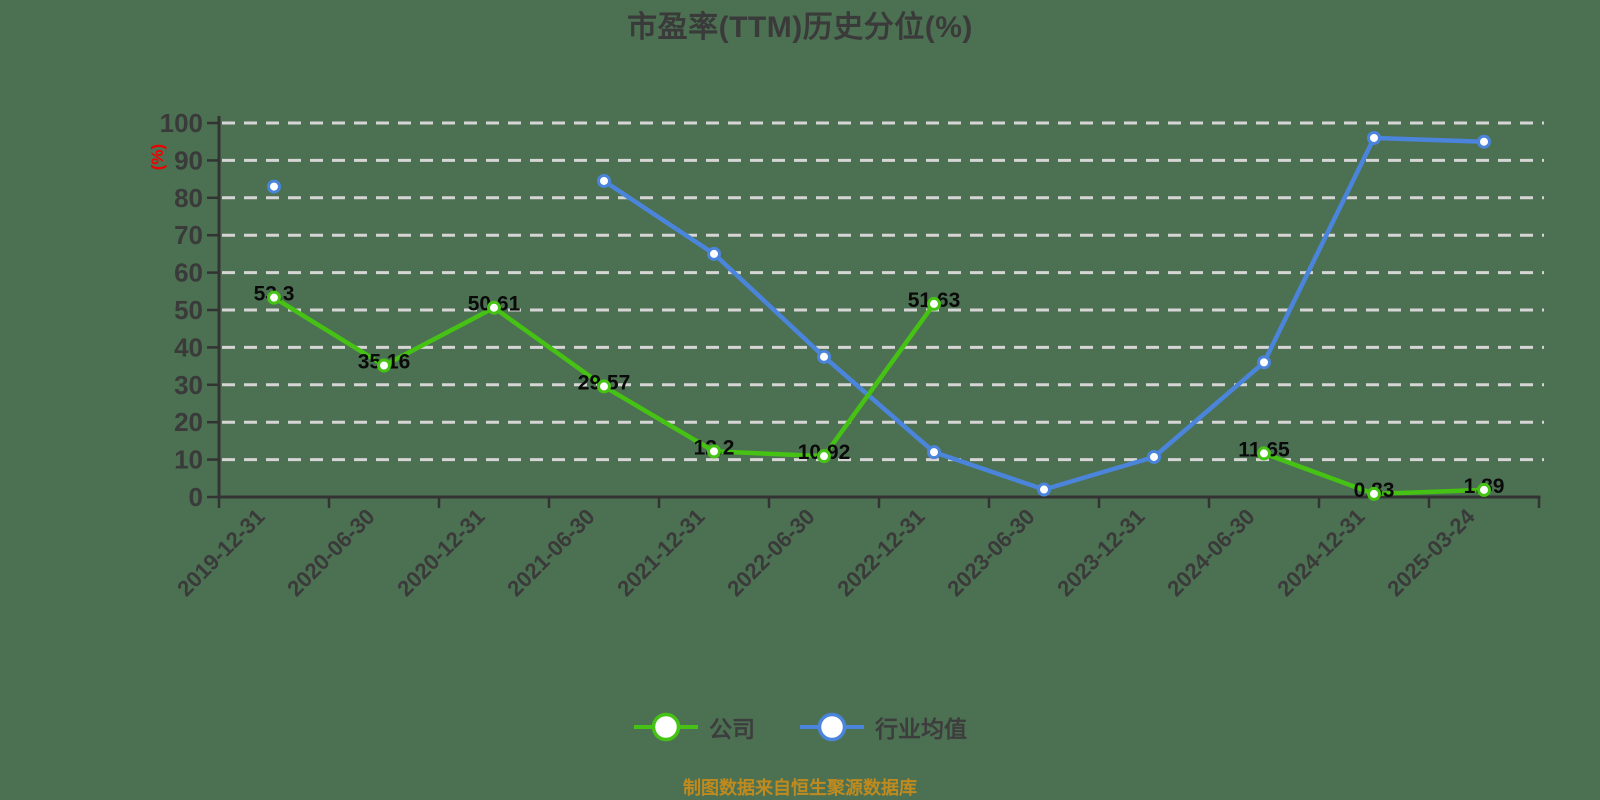 This screenshot has height=800, width=1600. I want to click on y-axis-tick-label: 80, so click(188, 198).